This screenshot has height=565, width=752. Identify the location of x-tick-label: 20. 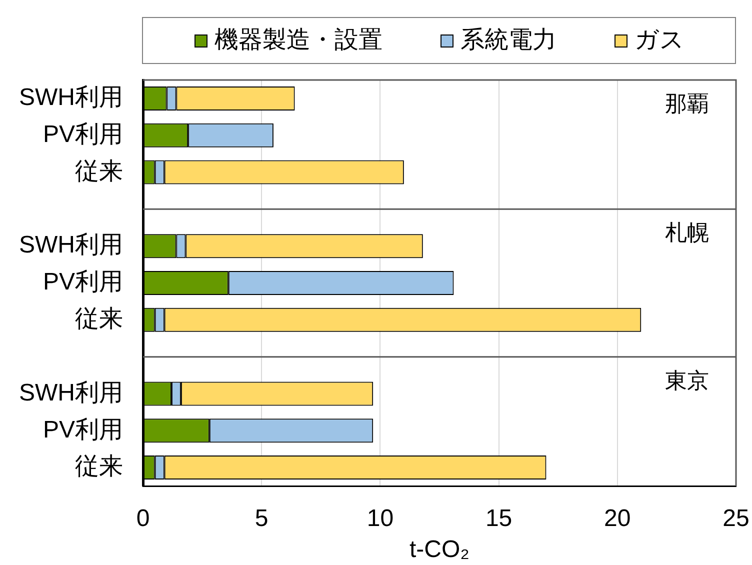
(617, 518).